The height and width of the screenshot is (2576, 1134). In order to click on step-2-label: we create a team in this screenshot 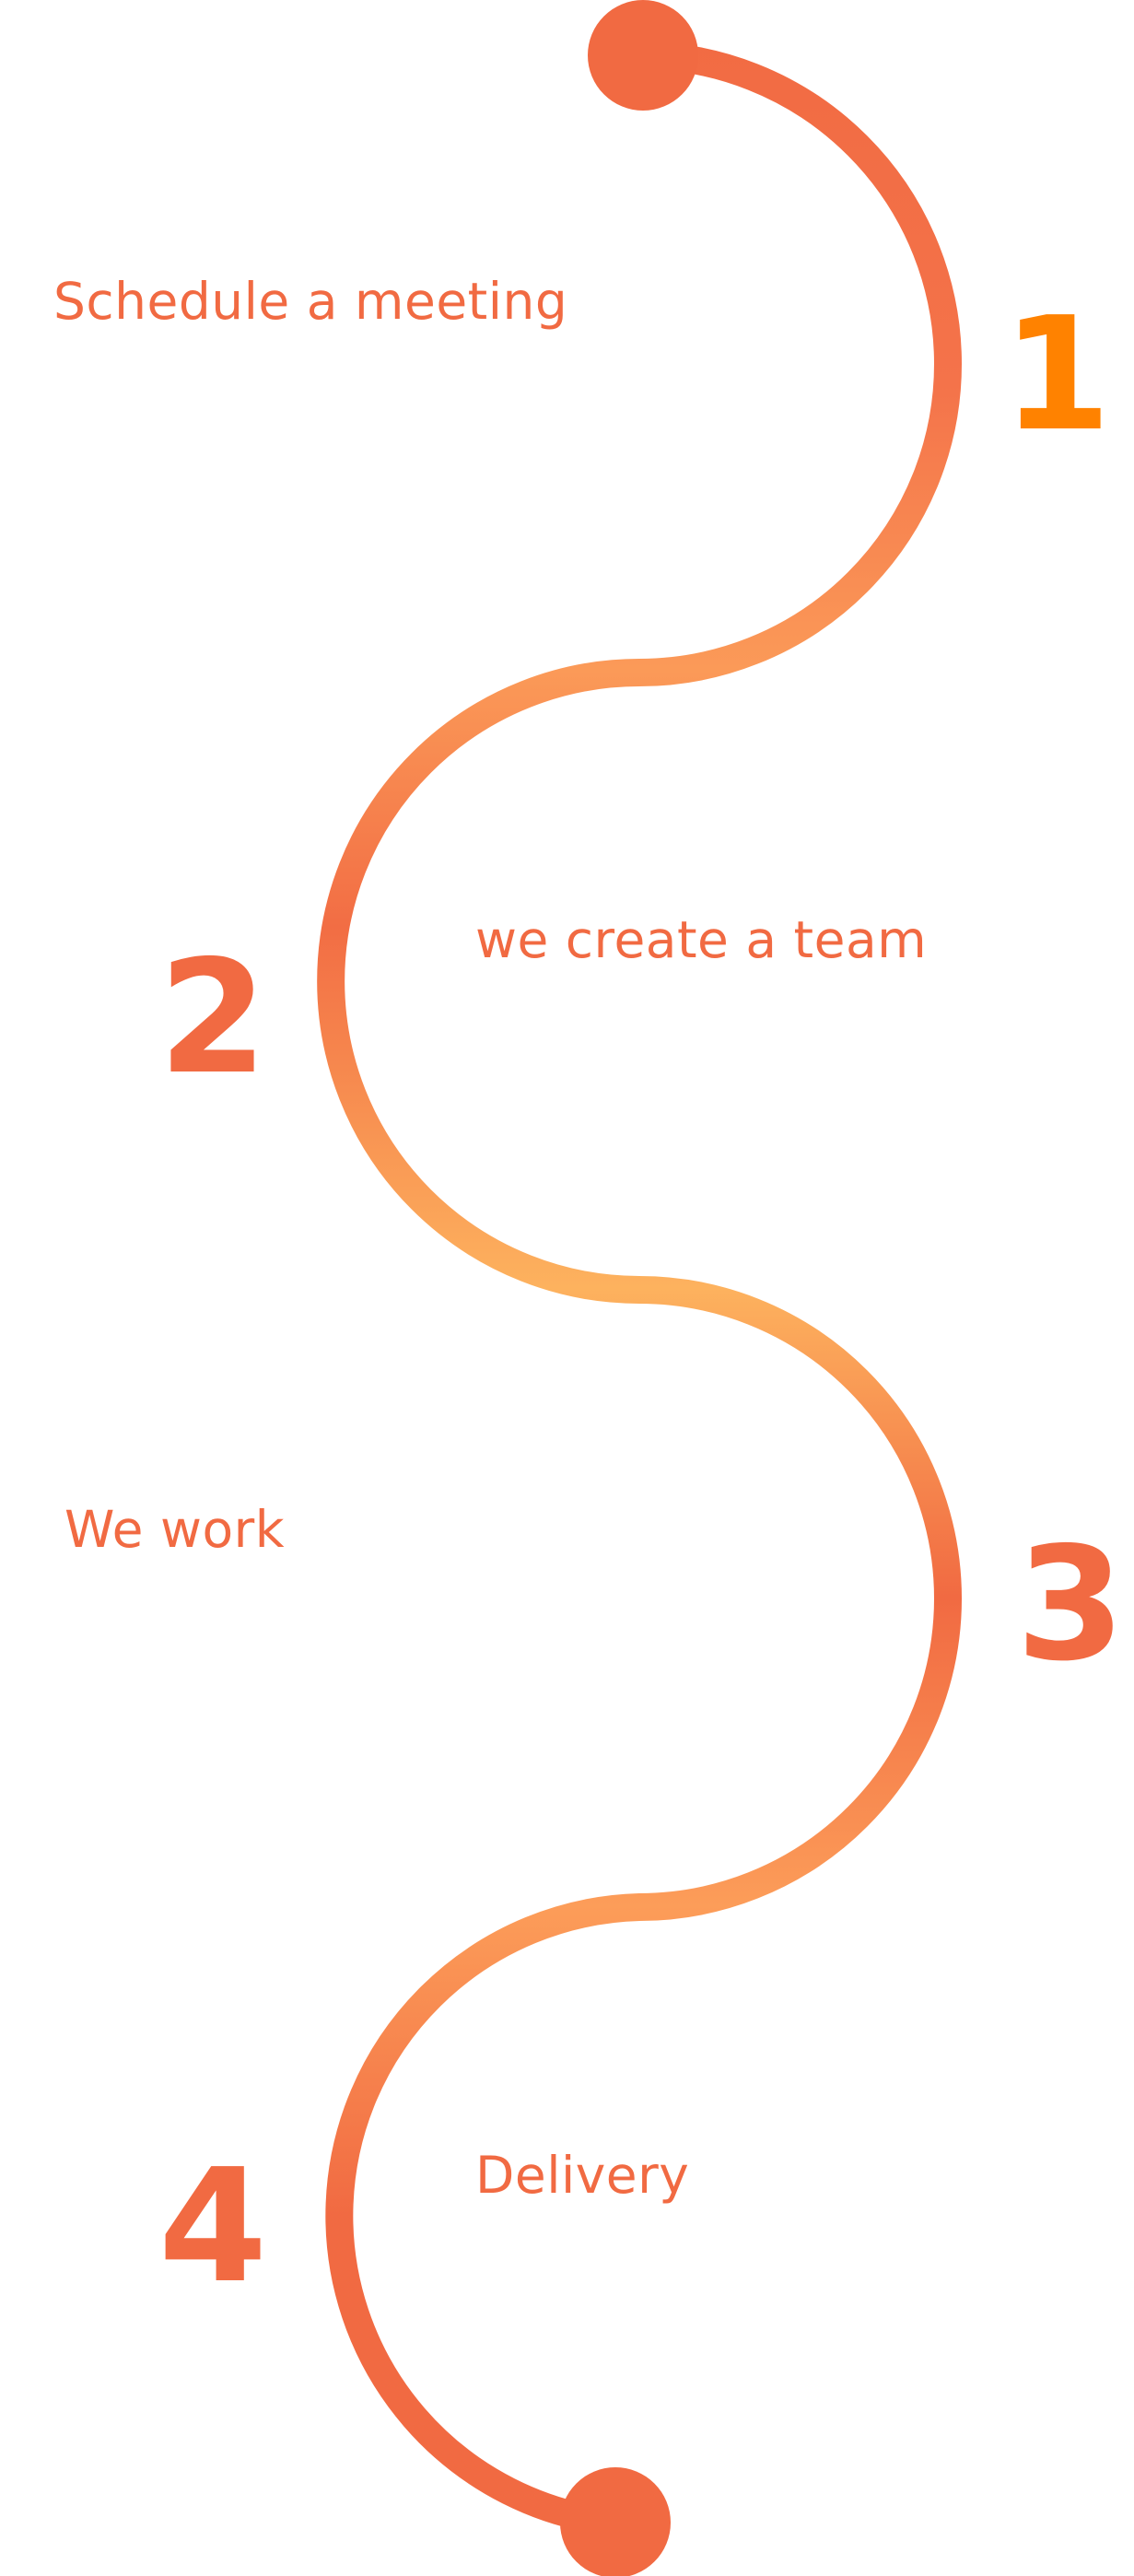, I will do `click(701, 939)`.